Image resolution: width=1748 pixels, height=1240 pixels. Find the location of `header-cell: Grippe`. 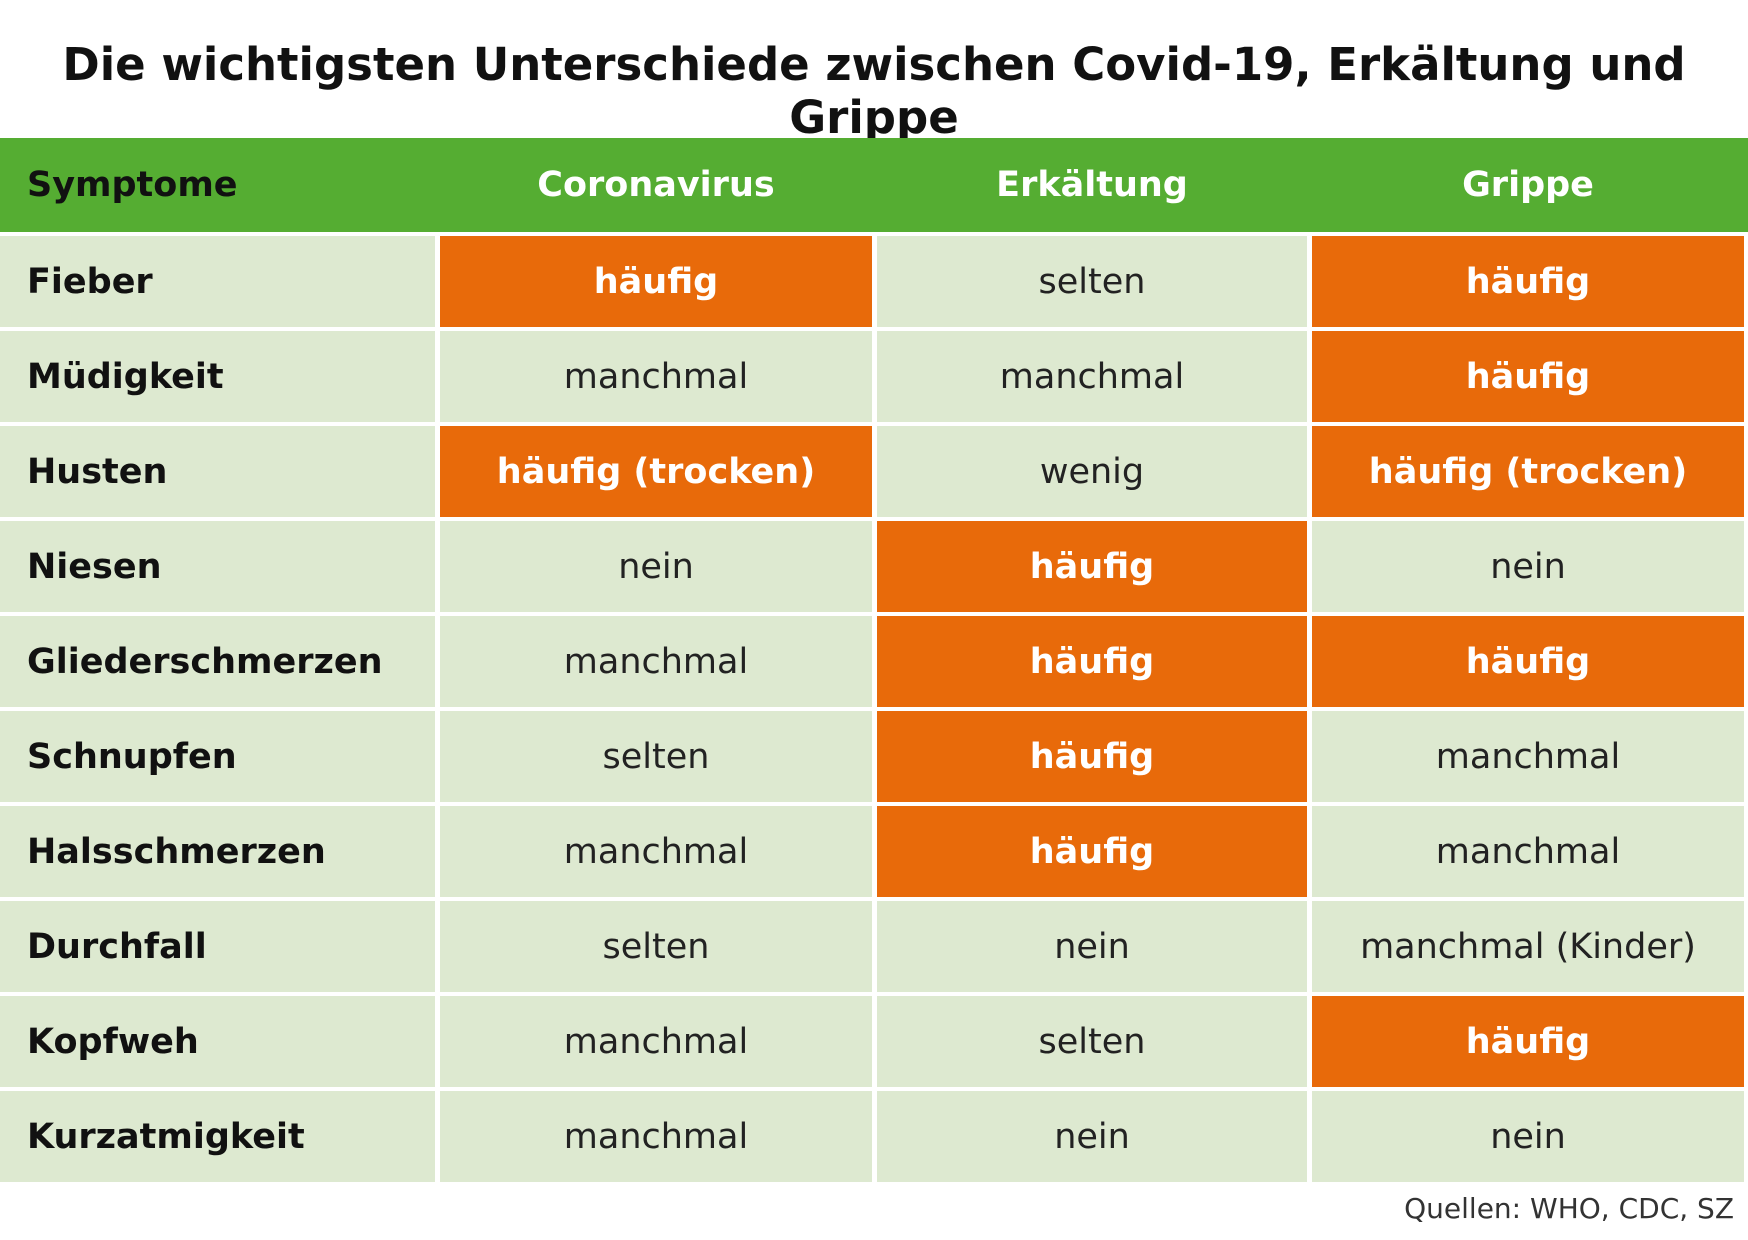

header-cell: Grippe is located at coordinates (1528, 185).